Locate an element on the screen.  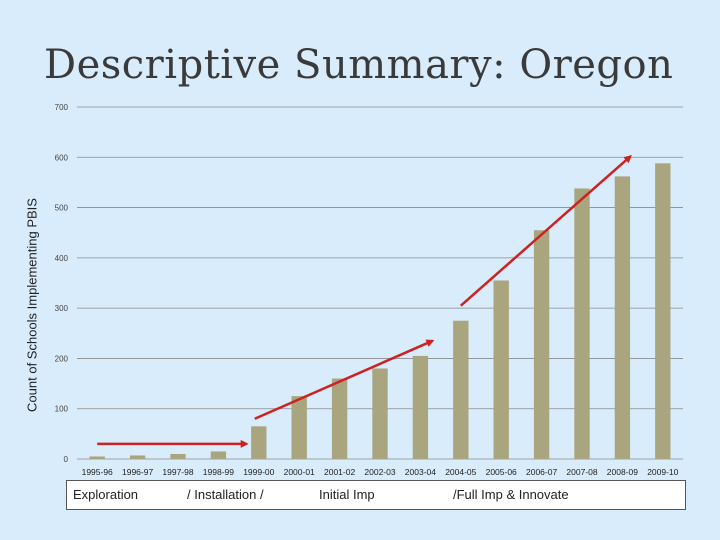
x-tick-label: 2000-01 is located at coordinates (299, 472).